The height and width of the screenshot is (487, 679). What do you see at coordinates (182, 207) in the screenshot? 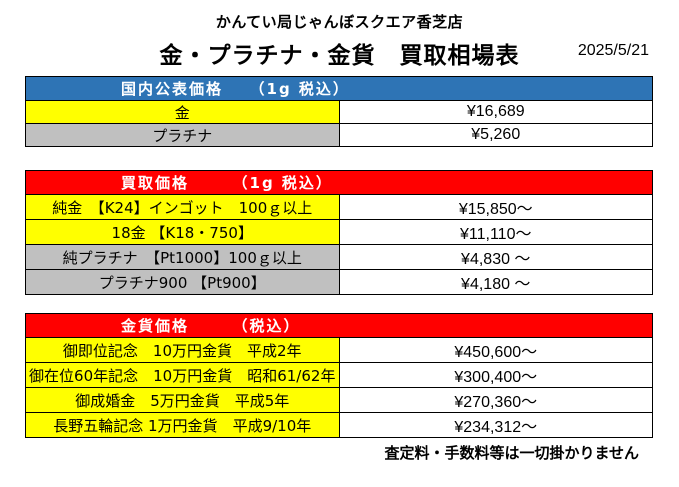
I see `item-name-k24: 純金 【K24】インゴット 100ｇ以上` at bounding box center [182, 207].